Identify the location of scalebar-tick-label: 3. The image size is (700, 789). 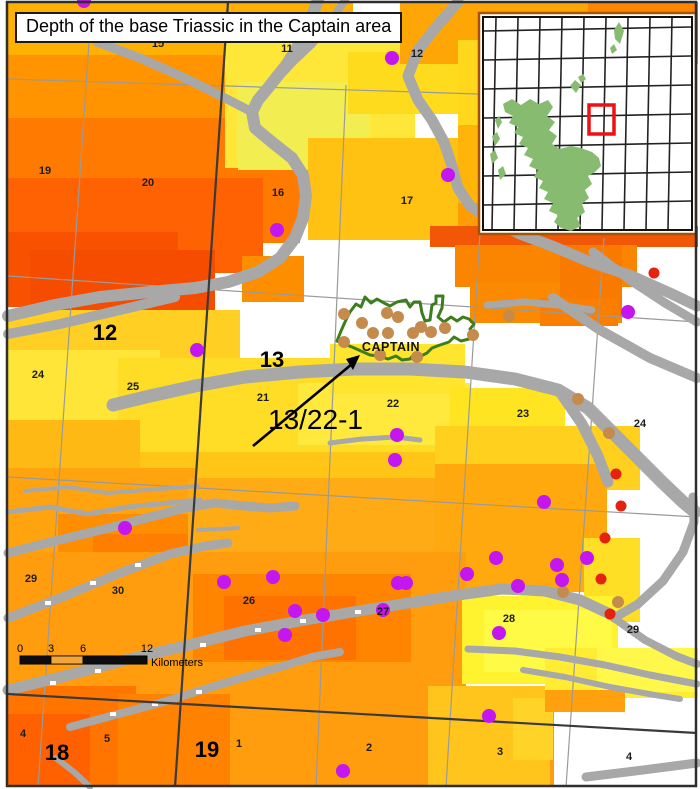
(51, 649).